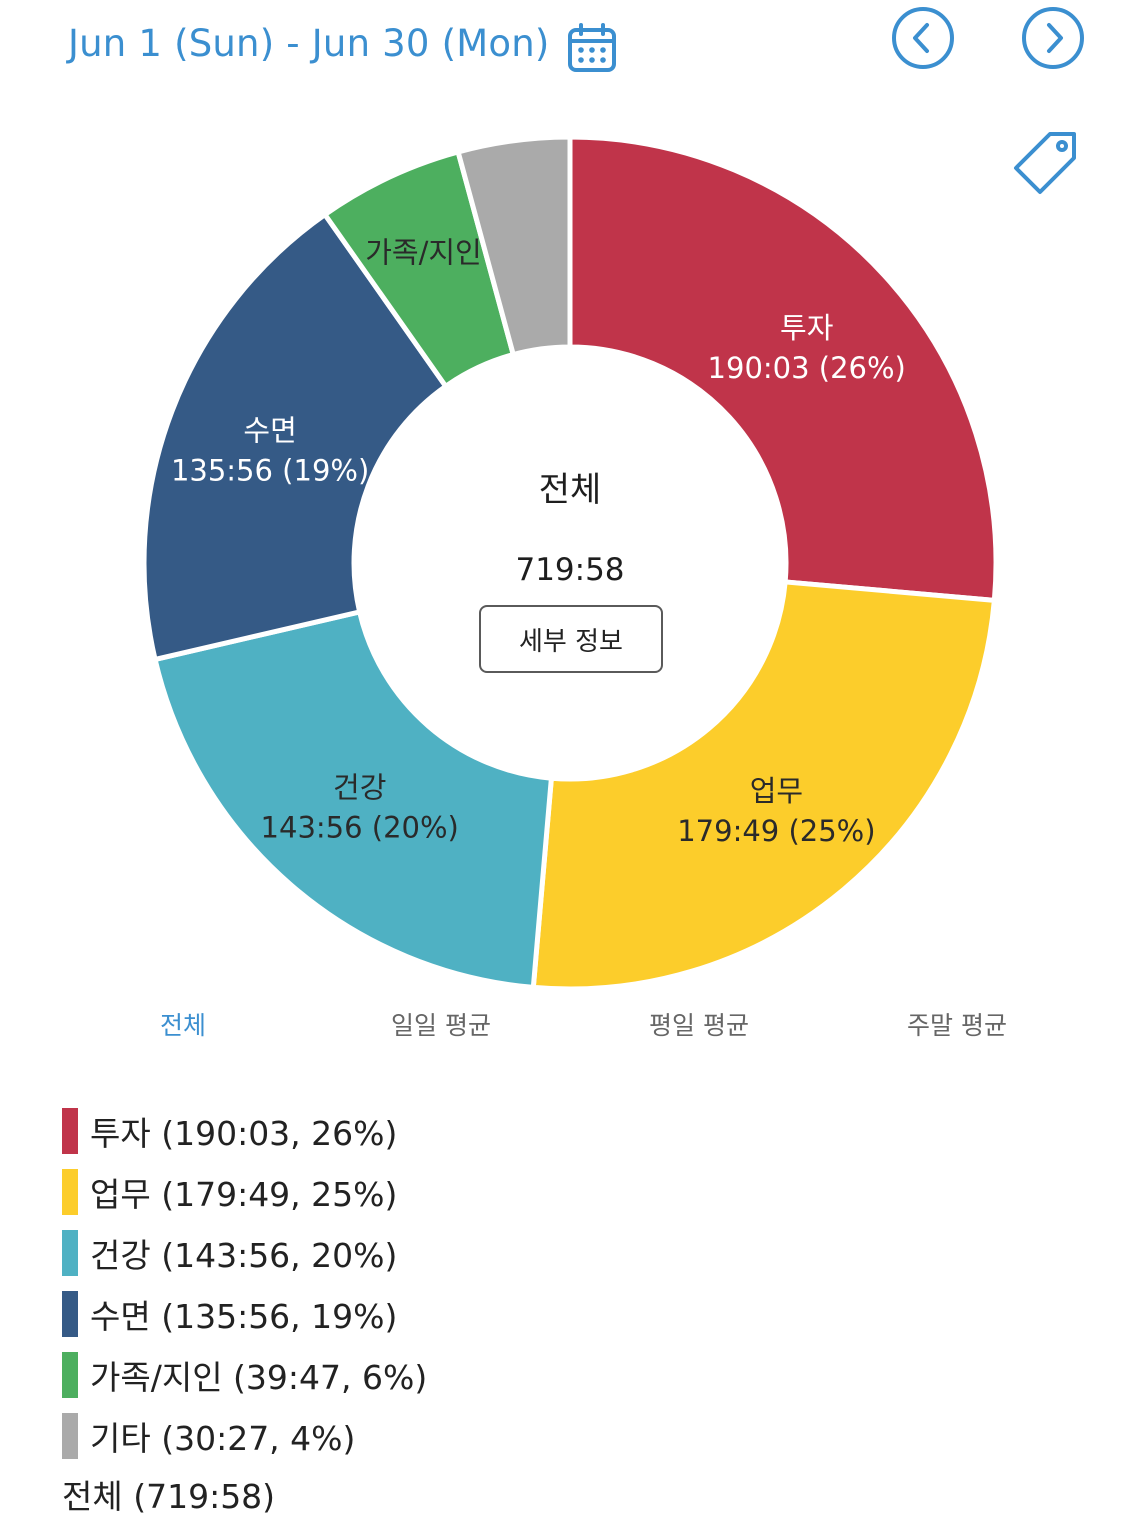 The image size is (1140, 1538). I want to click on slice-investment, so click(783, 369).